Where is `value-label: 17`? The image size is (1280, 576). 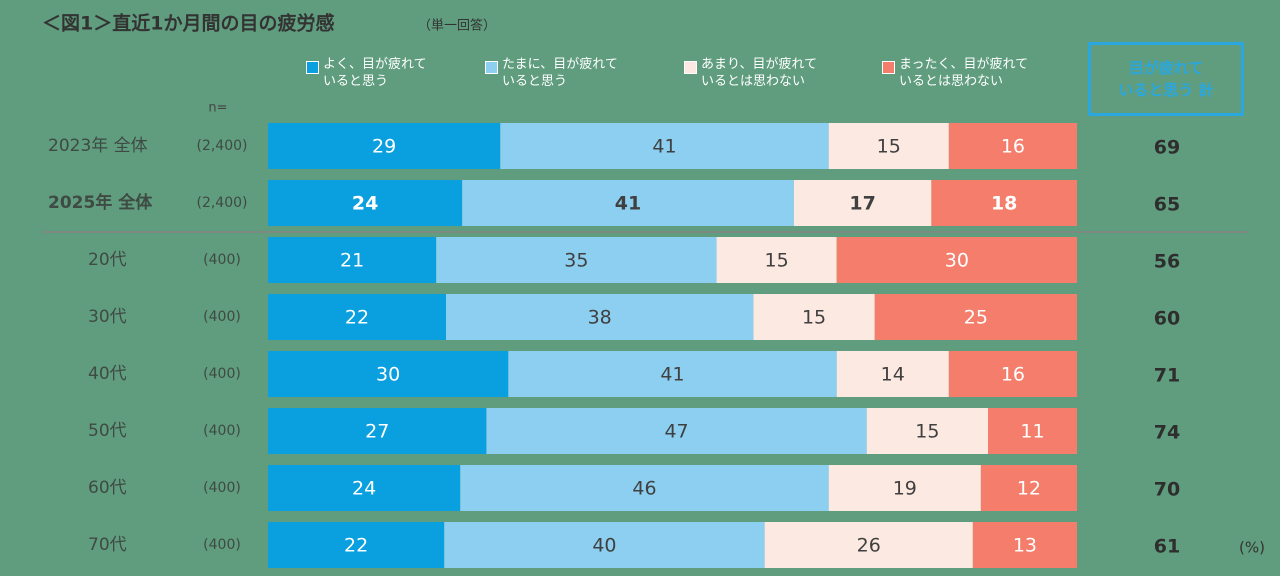 value-label: 17 is located at coordinates (862, 204).